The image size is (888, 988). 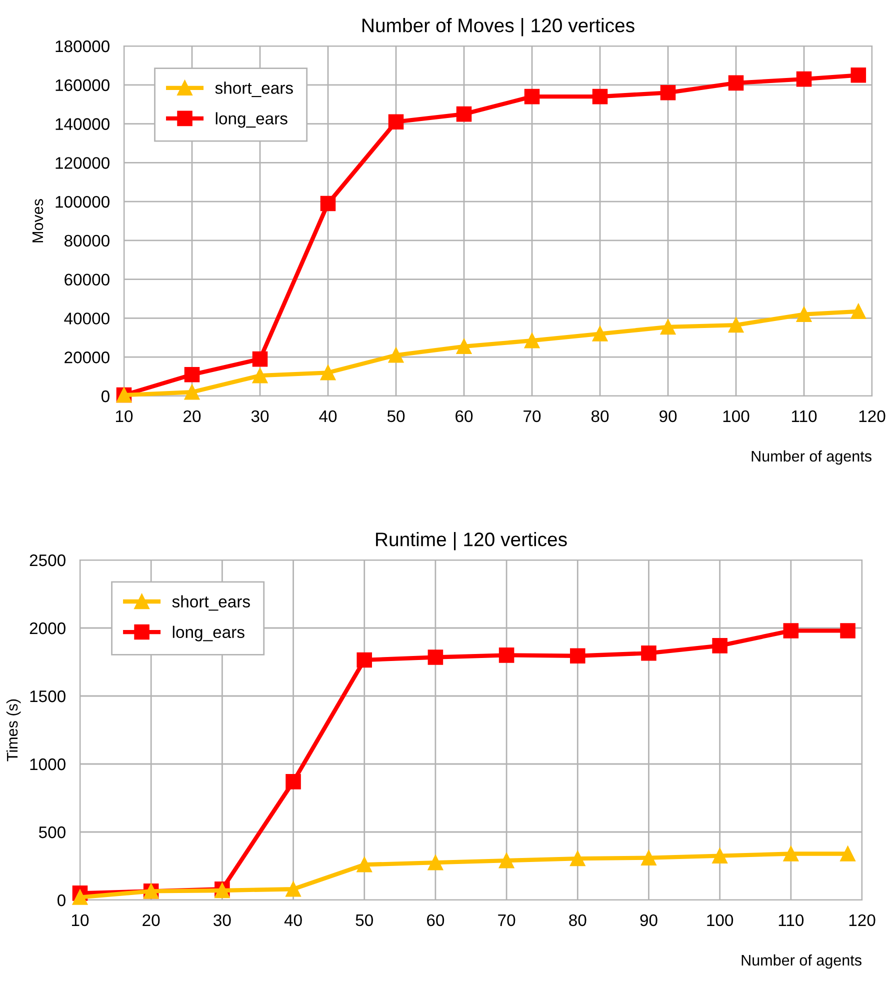 What do you see at coordinates (48, 696) in the screenshot?
I see `y-tick-label: 1500` at bounding box center [48, 696].